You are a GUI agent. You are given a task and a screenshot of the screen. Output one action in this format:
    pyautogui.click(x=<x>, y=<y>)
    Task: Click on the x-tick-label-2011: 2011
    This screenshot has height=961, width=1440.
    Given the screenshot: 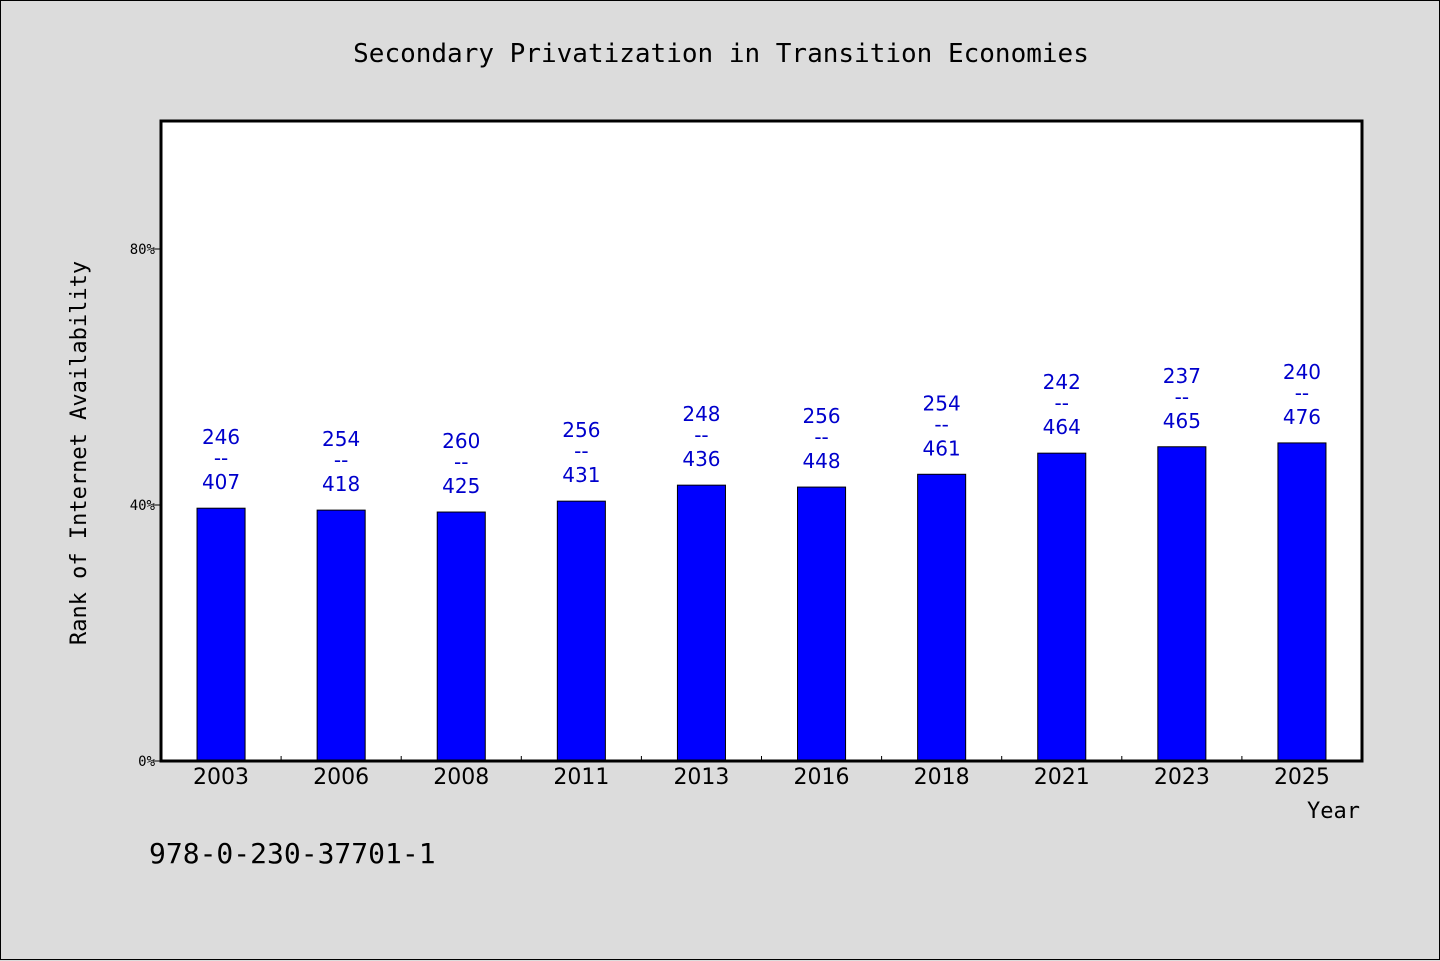 What is the action you would take?
    pyautogui.click(x=581, y=777)
    